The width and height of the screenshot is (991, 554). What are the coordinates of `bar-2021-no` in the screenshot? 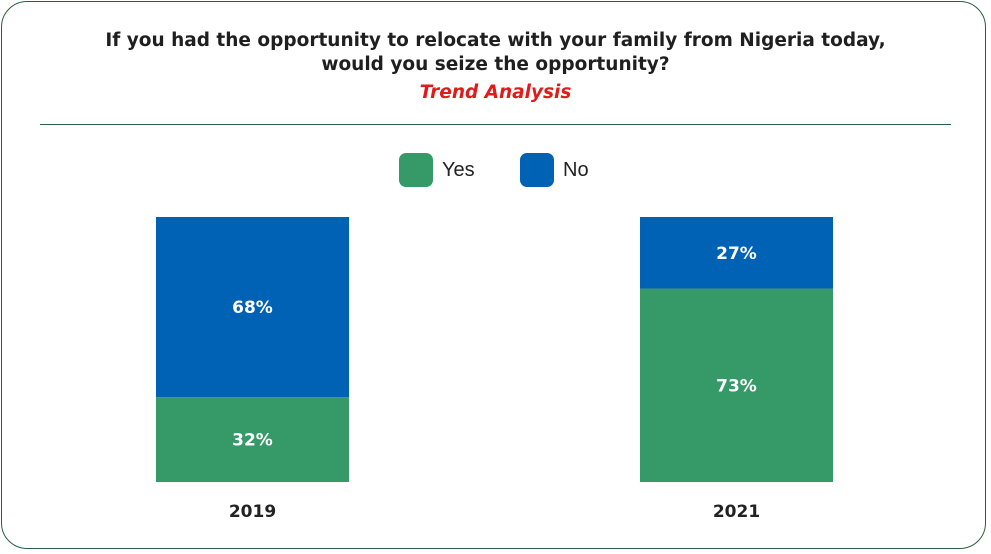 It's located at (736, 253).